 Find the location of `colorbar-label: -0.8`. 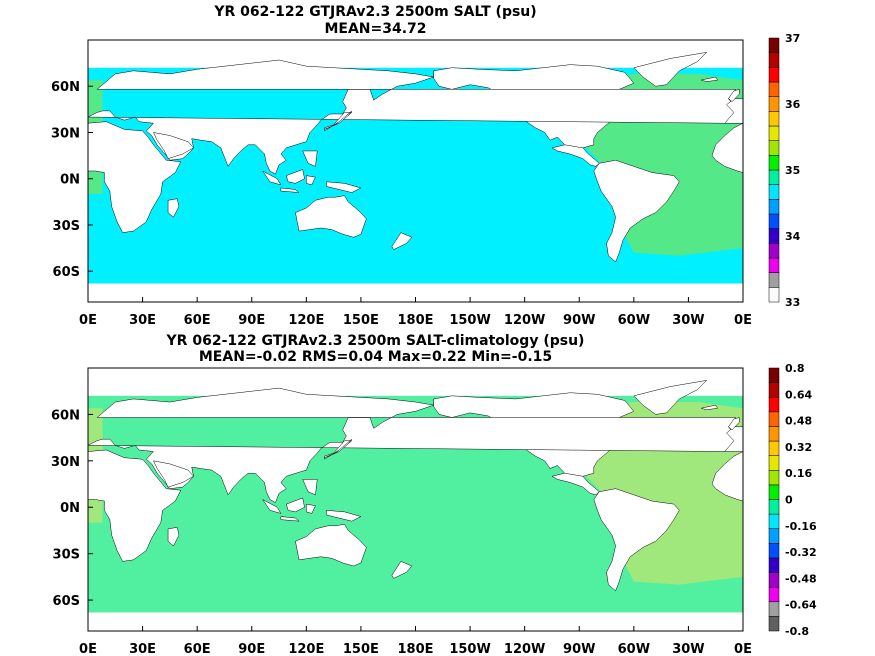

colorbar-label: -0.8 is located at coordinates (797, 631).